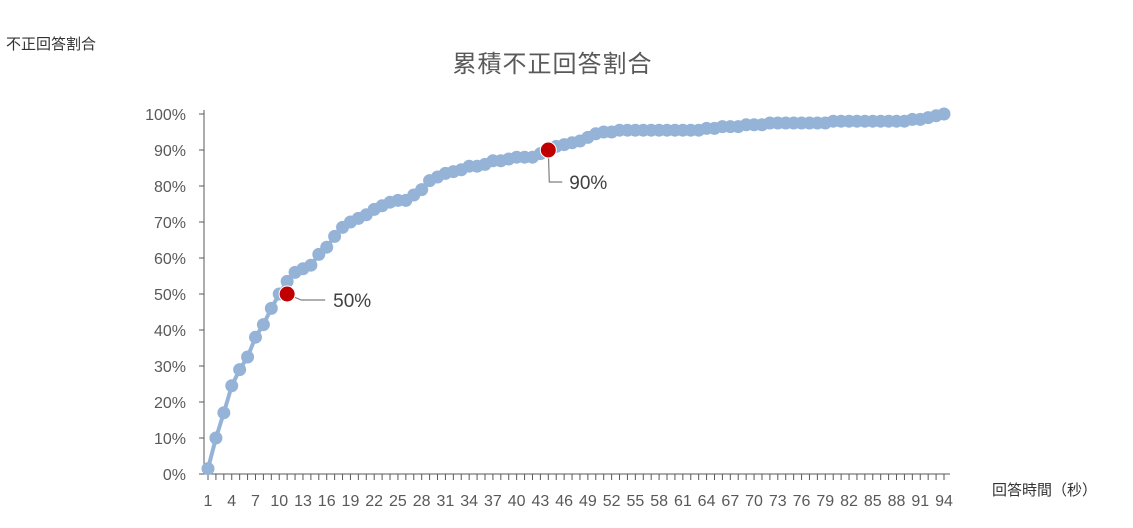 This screenshot has height=528, width=1133. I want to click on x-tick-label: 79, so click(825, 501).